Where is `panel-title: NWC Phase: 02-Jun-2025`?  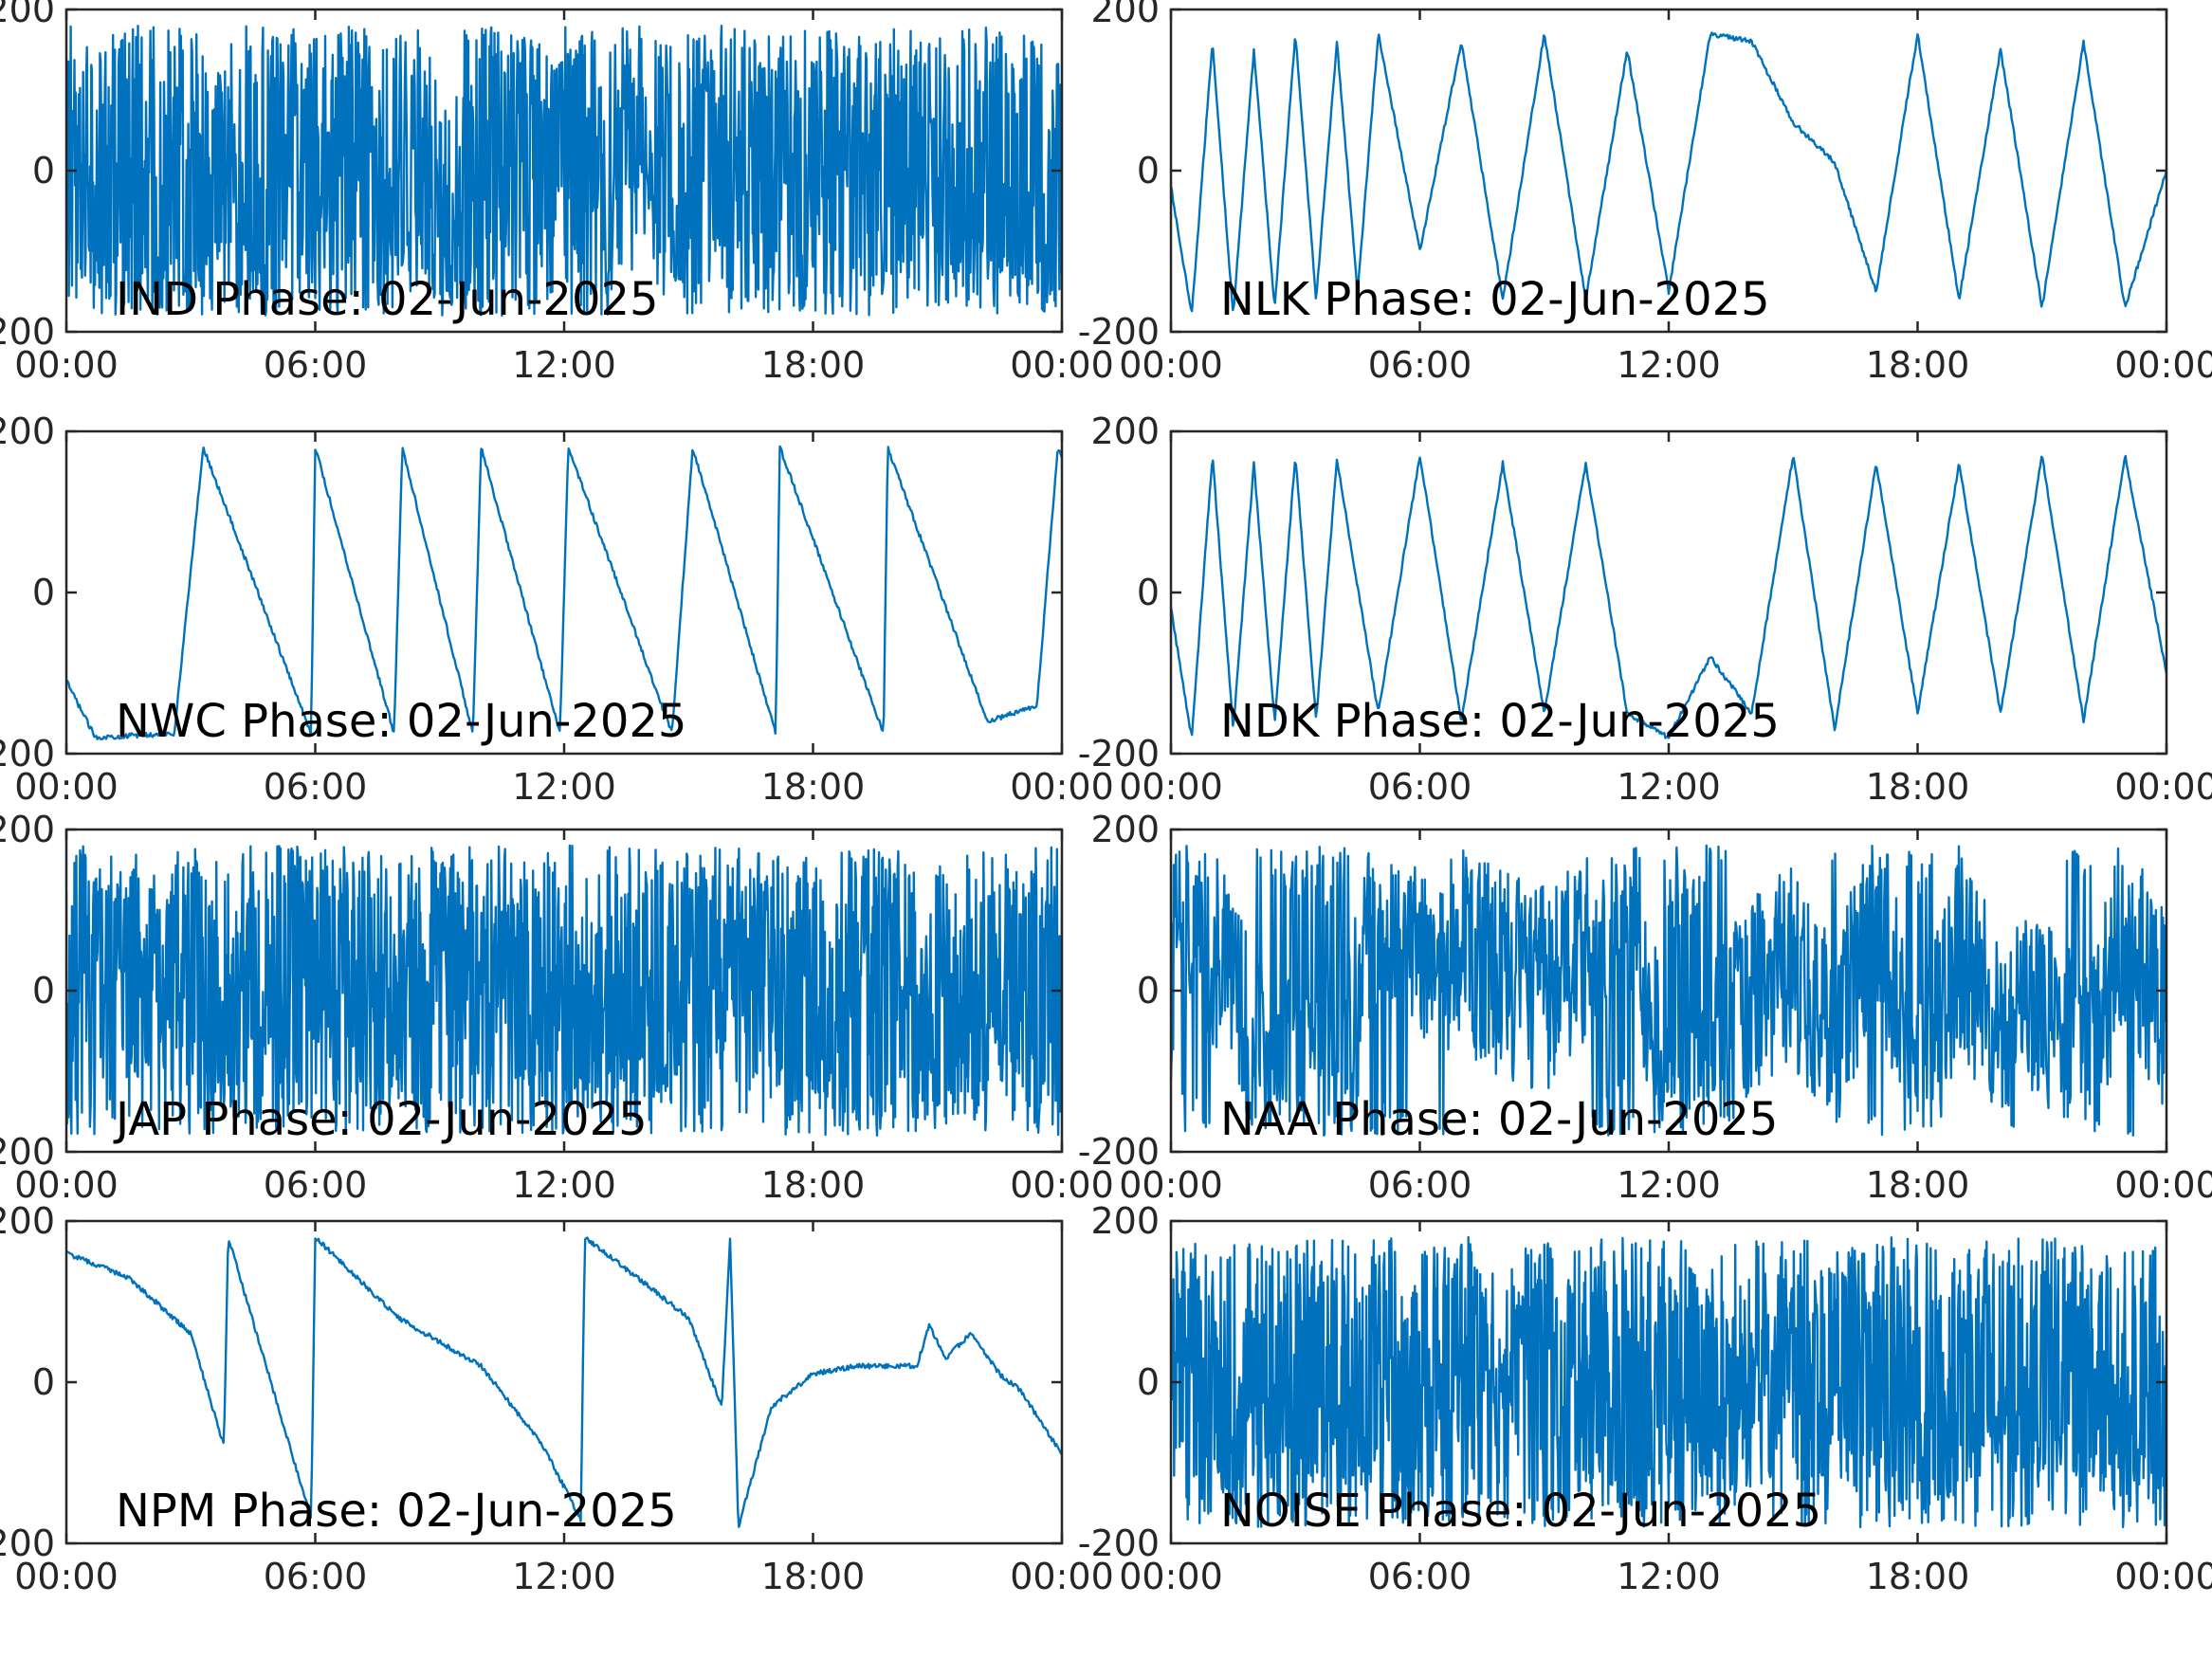 panel-title: NWC Phase: 02-Jun-2025 is located at coordinates (401, 721).